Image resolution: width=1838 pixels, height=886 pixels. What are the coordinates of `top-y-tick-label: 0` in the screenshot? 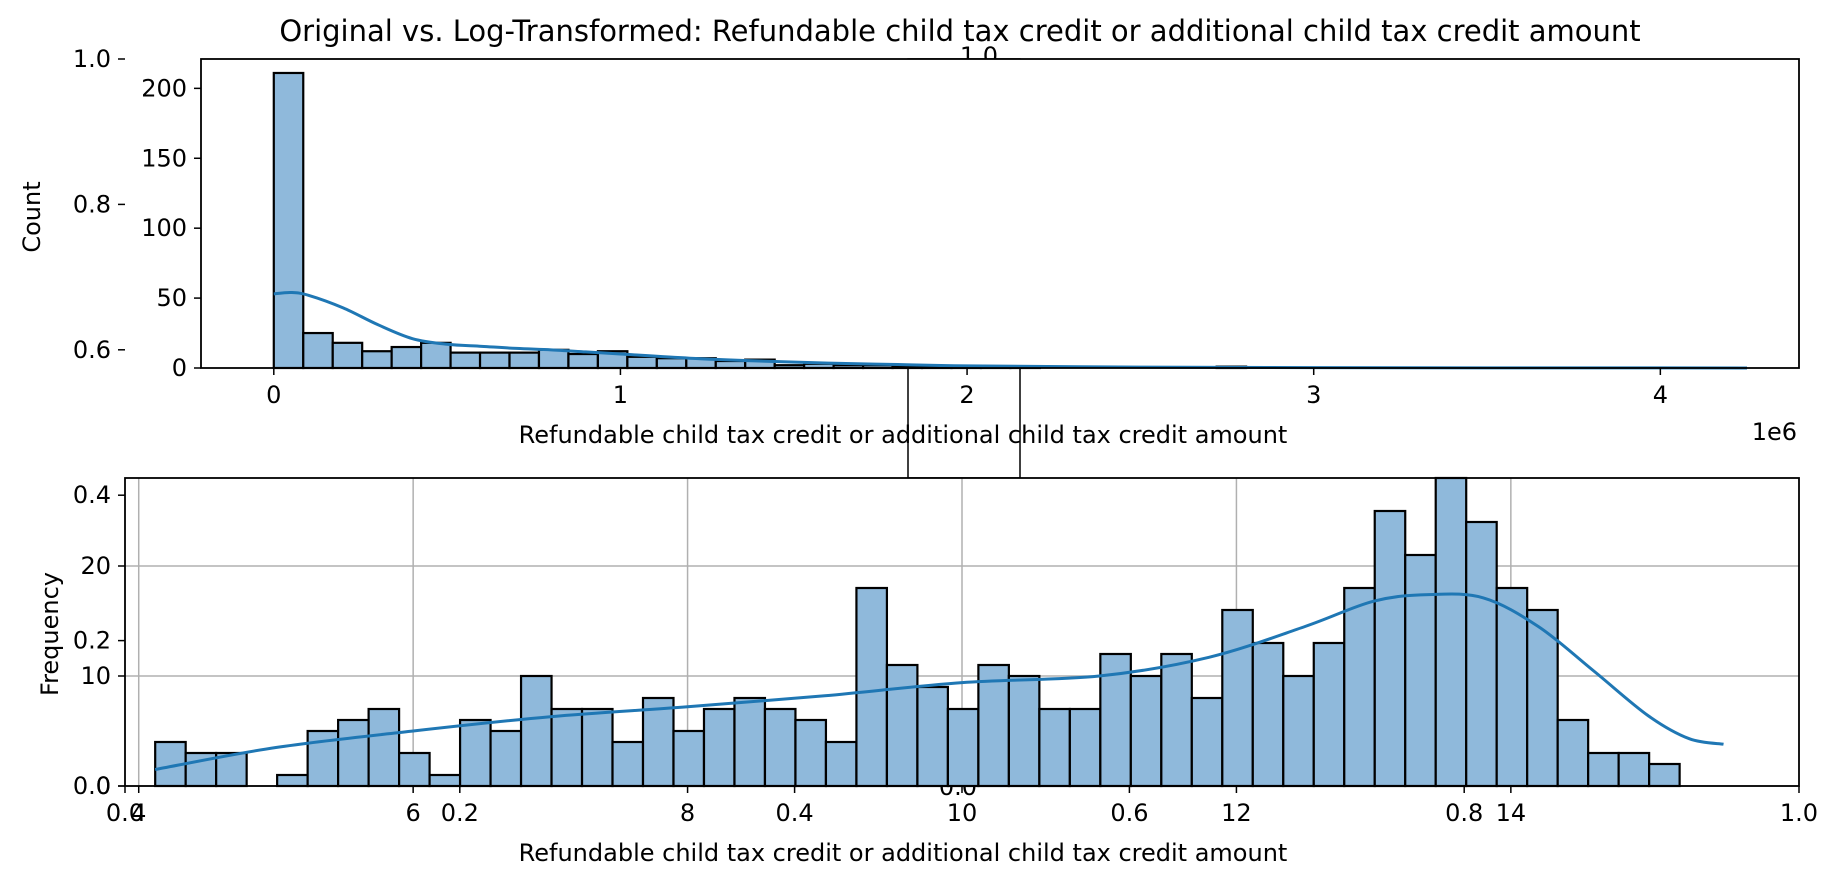 It's located at (179, 368).